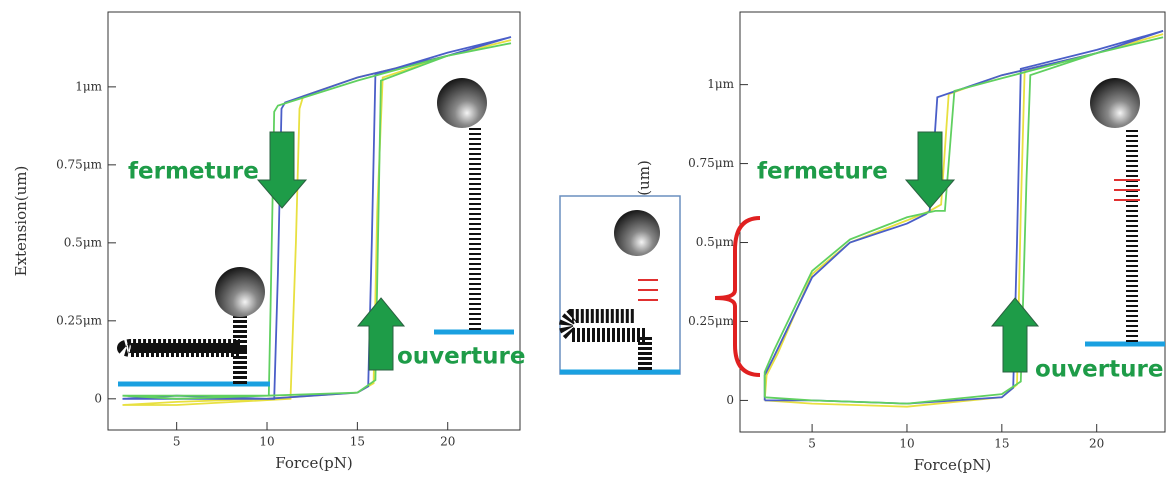  What do you see at coordinates (21, 221) in the screenshot?
I see `y-axis-label: Extension(um)` at bounding box center [21, 221].